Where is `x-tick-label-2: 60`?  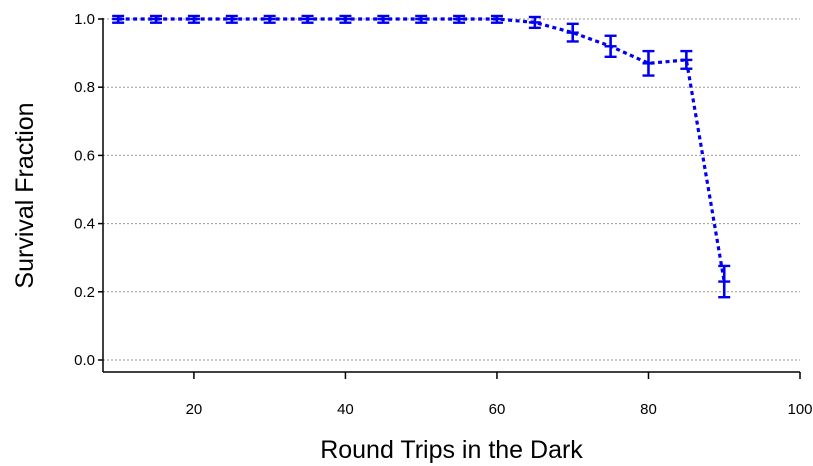
x-tick-label-2: 60 is located at coordinates (497, 409).